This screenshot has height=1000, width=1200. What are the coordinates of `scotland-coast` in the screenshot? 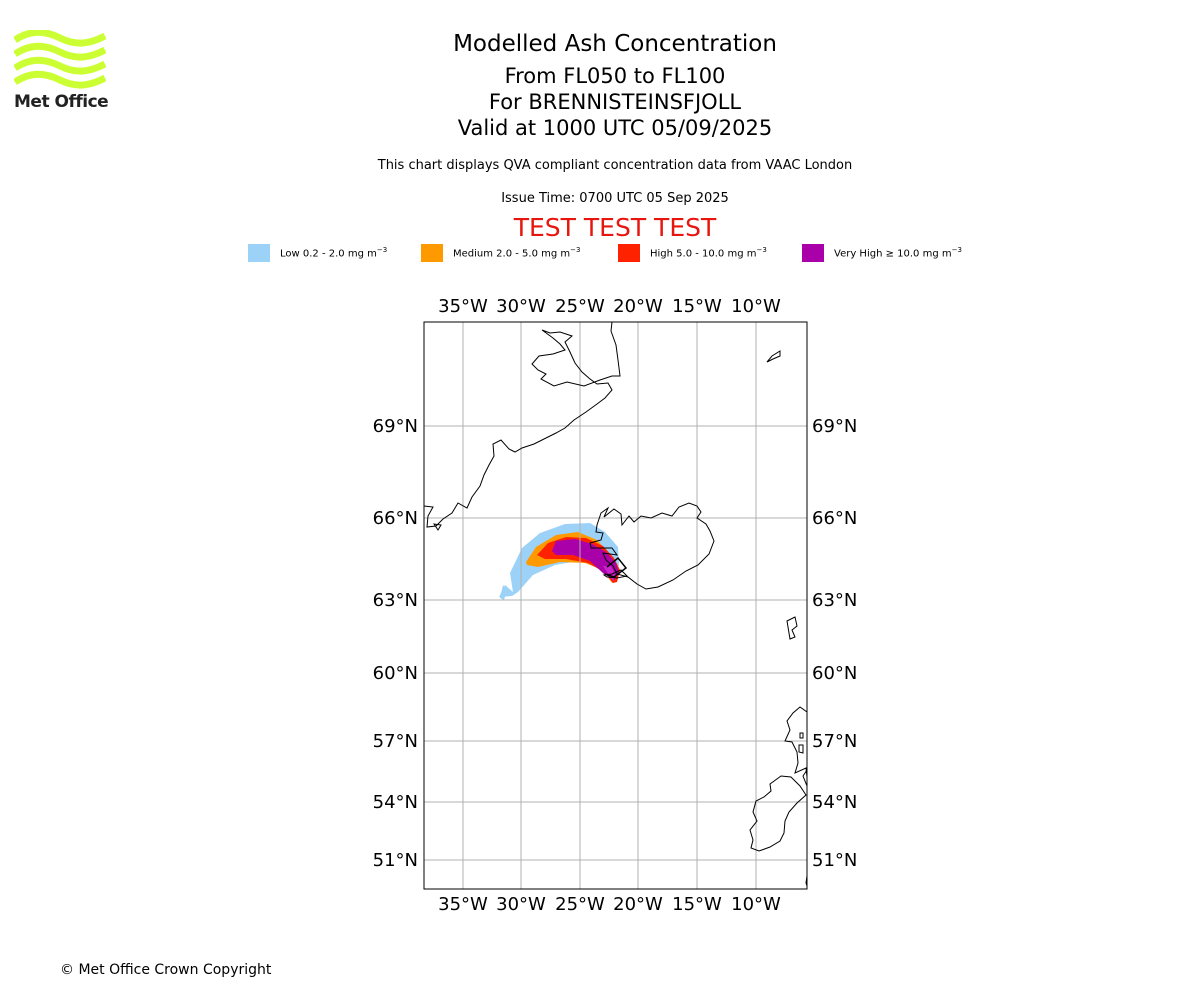 It's located at (795, 742).